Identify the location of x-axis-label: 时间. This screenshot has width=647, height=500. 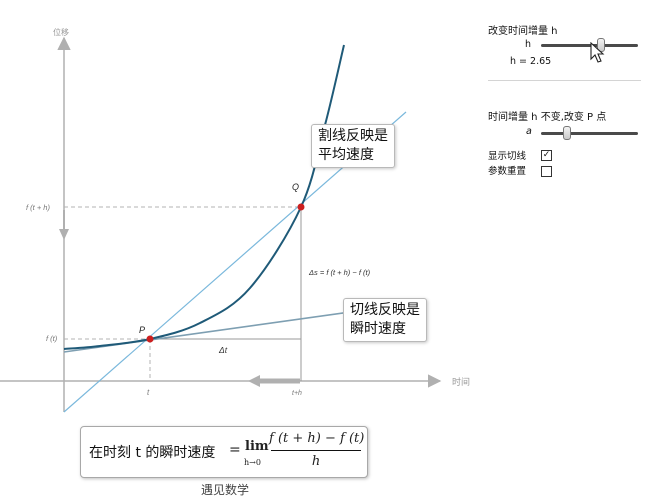
(461, 381).